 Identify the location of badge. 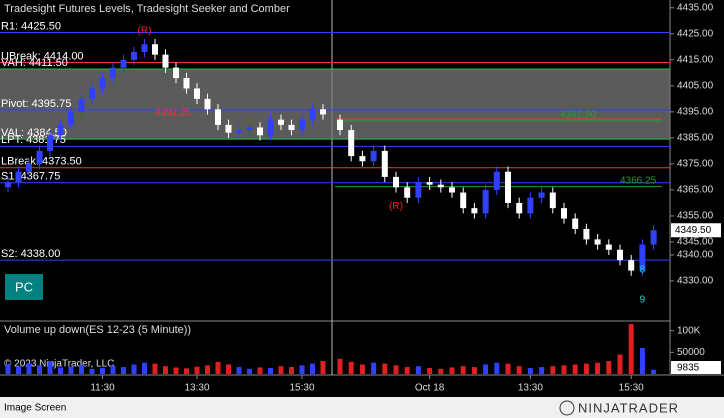
(24, 287).